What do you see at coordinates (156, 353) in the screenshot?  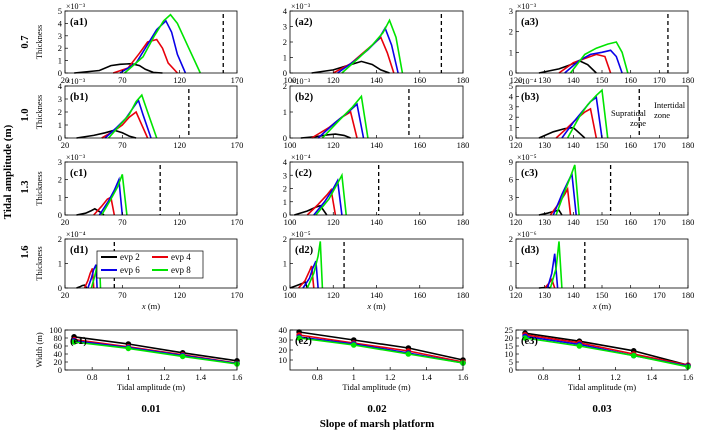 I see `series-line-e1-evp8` at bounding box center [156, 353].